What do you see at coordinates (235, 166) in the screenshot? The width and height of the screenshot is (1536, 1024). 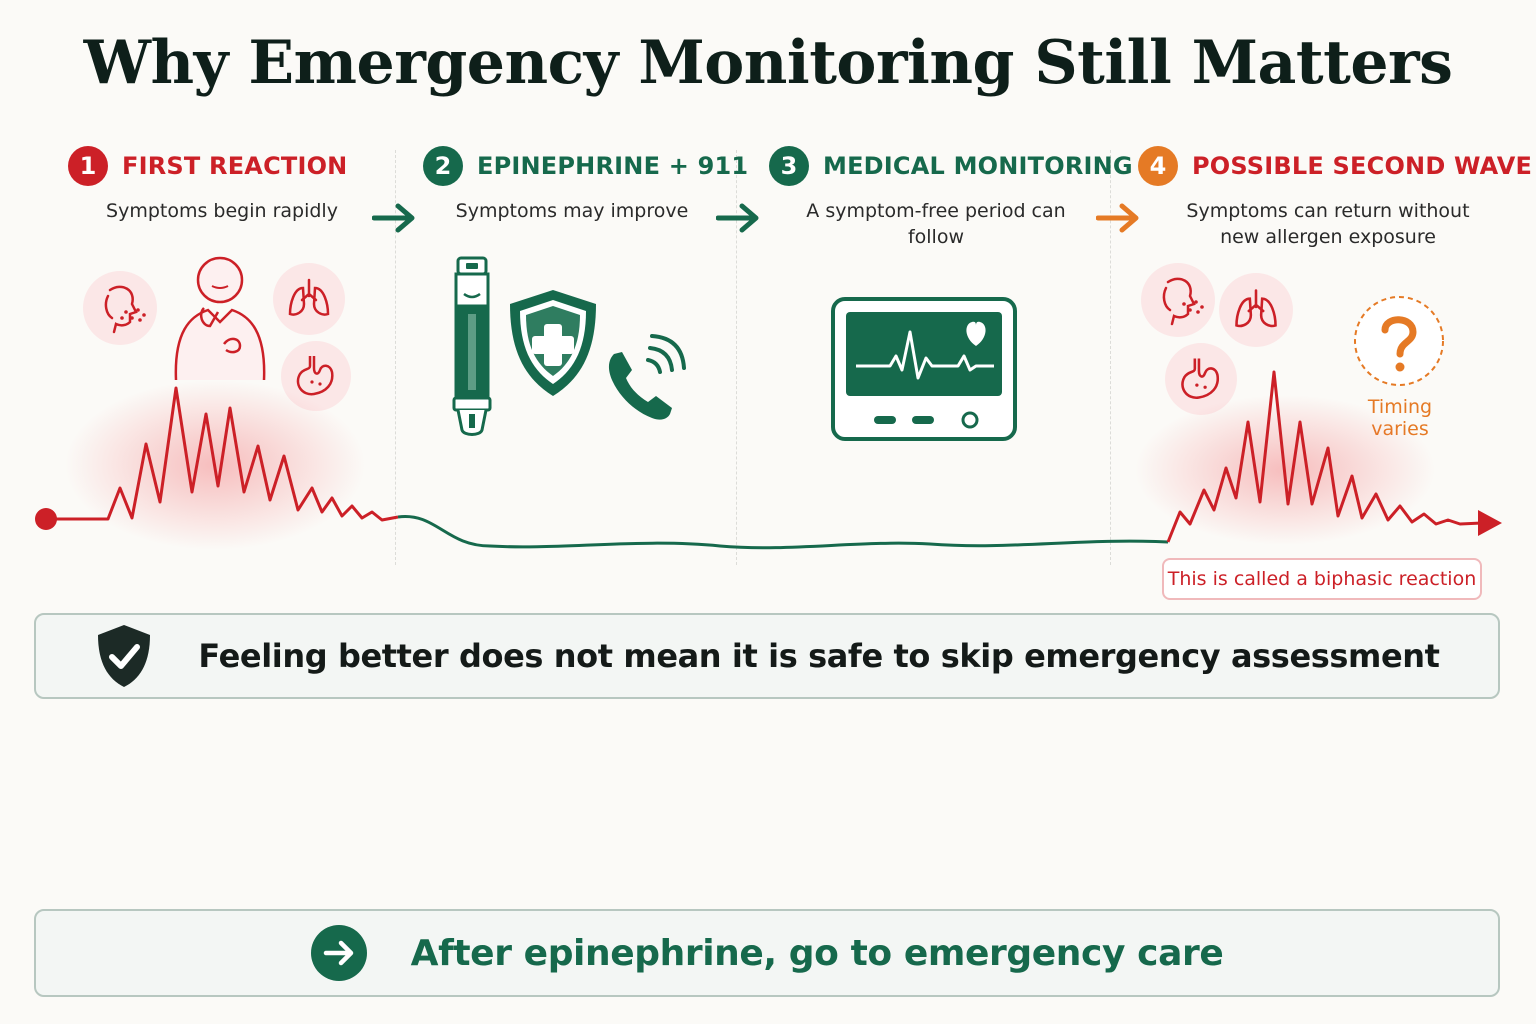 I see `step-1-label: FIRST REACTION` at bounding box center [235, 166].